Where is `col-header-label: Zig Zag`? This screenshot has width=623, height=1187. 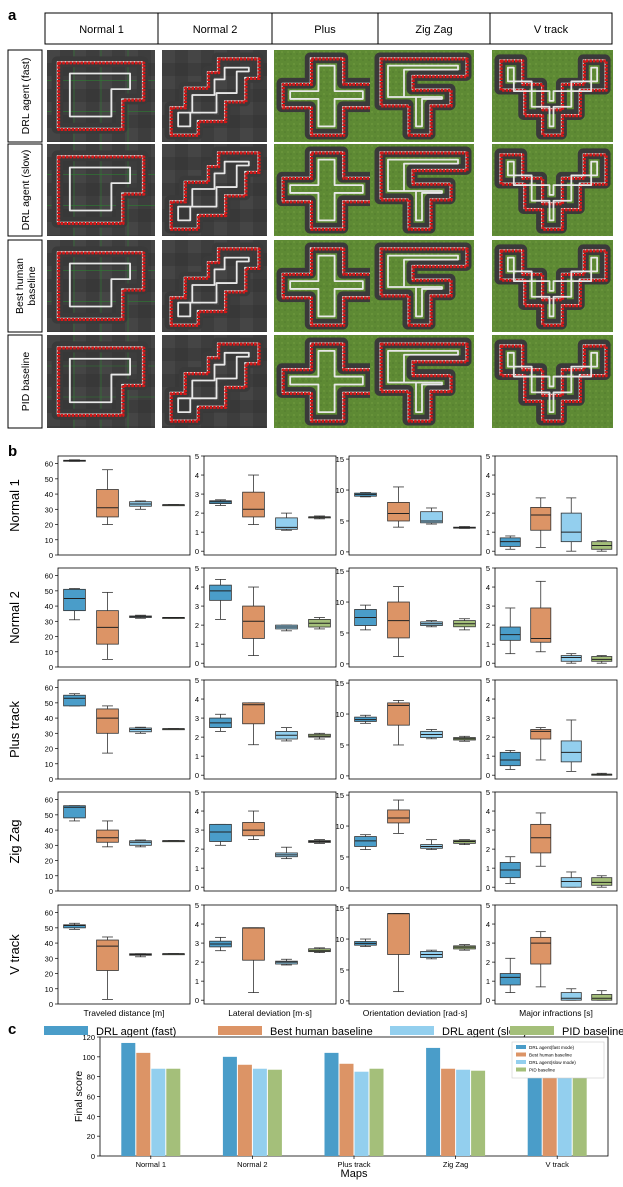 col-header-label: Zig Zag is located at coordinates (433, 30).